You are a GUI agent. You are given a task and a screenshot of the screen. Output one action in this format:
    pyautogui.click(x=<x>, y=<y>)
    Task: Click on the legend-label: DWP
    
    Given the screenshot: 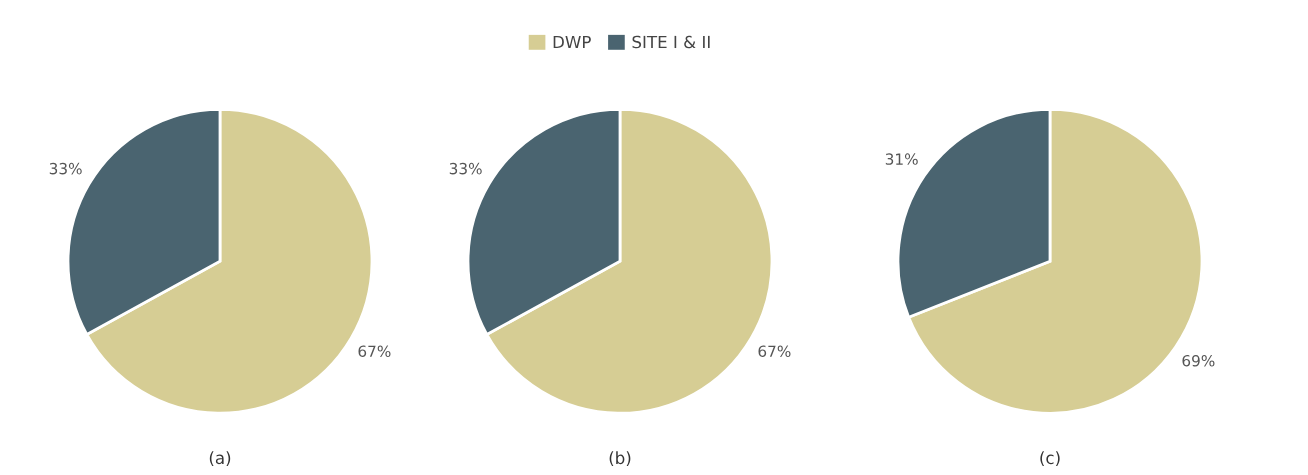 What is the action you would take?
    pyautogui.click(x=572, y=42)
    